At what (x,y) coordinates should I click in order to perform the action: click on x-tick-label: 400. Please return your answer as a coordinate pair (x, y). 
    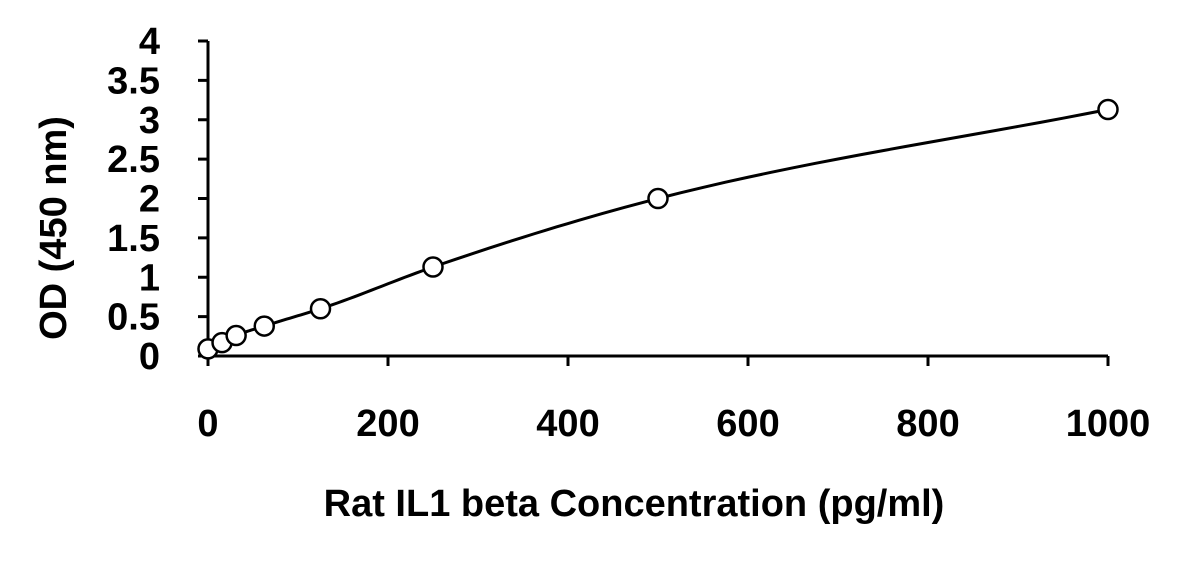
    Looking at the image, I should click on (567, 424).